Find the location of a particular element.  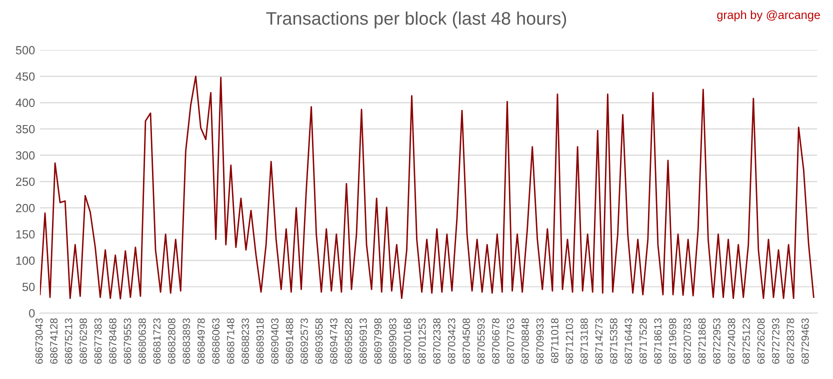

x-tick-label: 68677383 is located at coordinates (98, 341).